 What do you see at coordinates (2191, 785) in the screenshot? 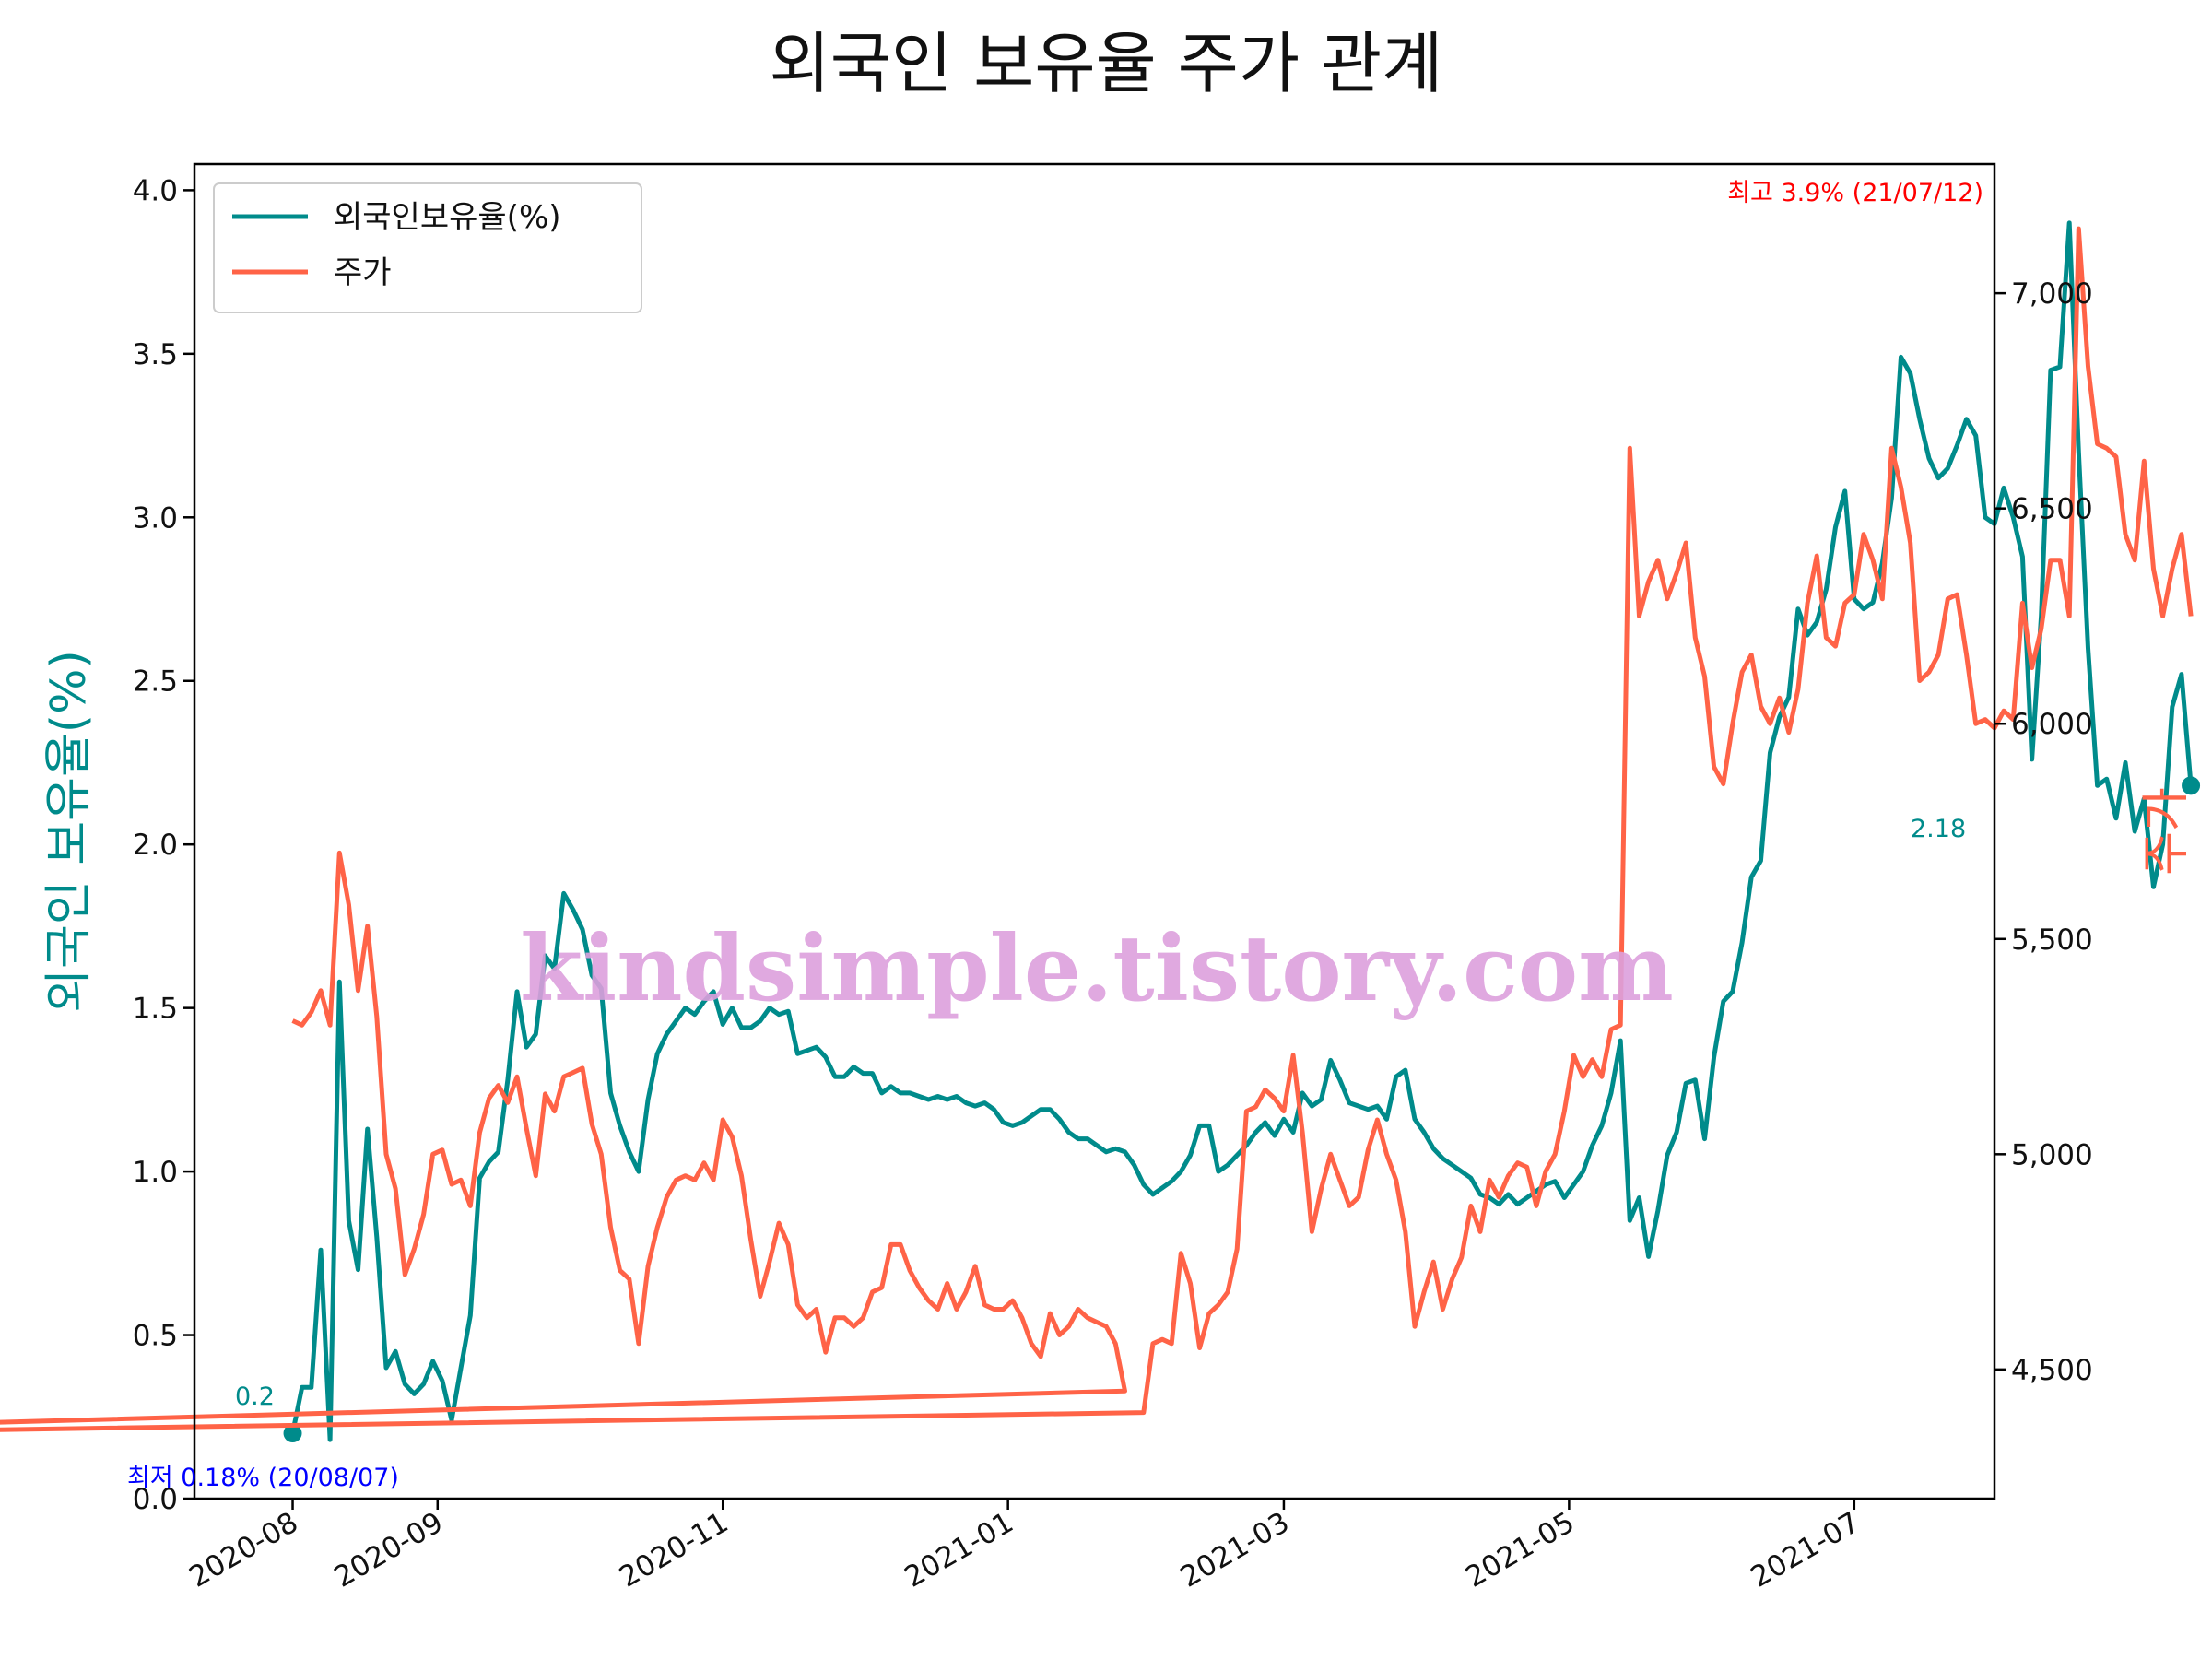
I see `end-point-marker` at bounding box center [2191, 785].